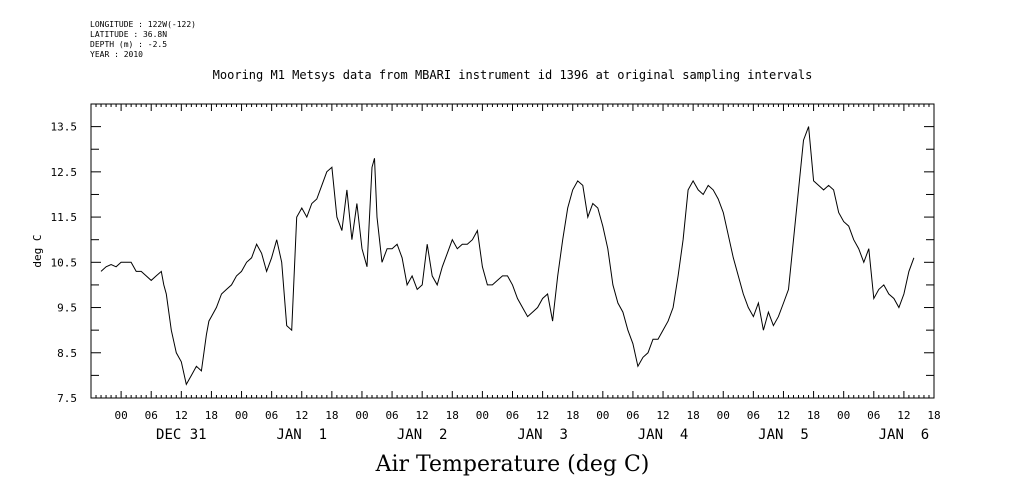  I want to click on x-day-label: JAN 1, so click(301, 435).